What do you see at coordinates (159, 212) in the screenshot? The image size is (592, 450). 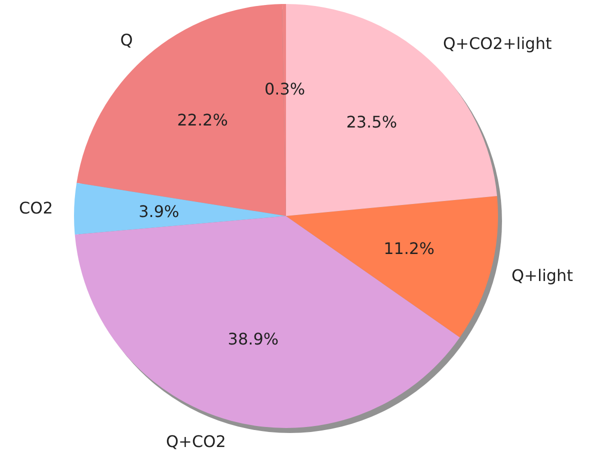 I see `data-label: 3.9%` at bounding box center [159, 212].